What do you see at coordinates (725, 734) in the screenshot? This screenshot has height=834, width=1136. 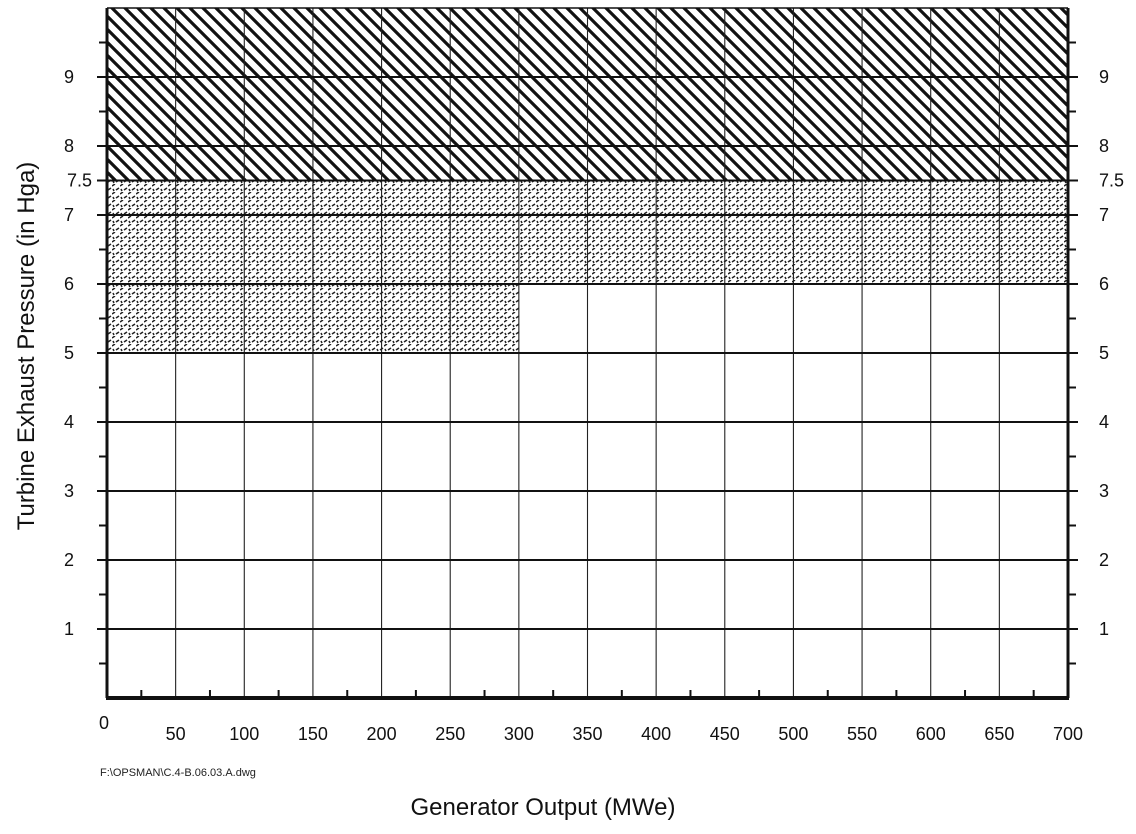 I see `x-tick-label: 450` at bounding box center [725, 734].